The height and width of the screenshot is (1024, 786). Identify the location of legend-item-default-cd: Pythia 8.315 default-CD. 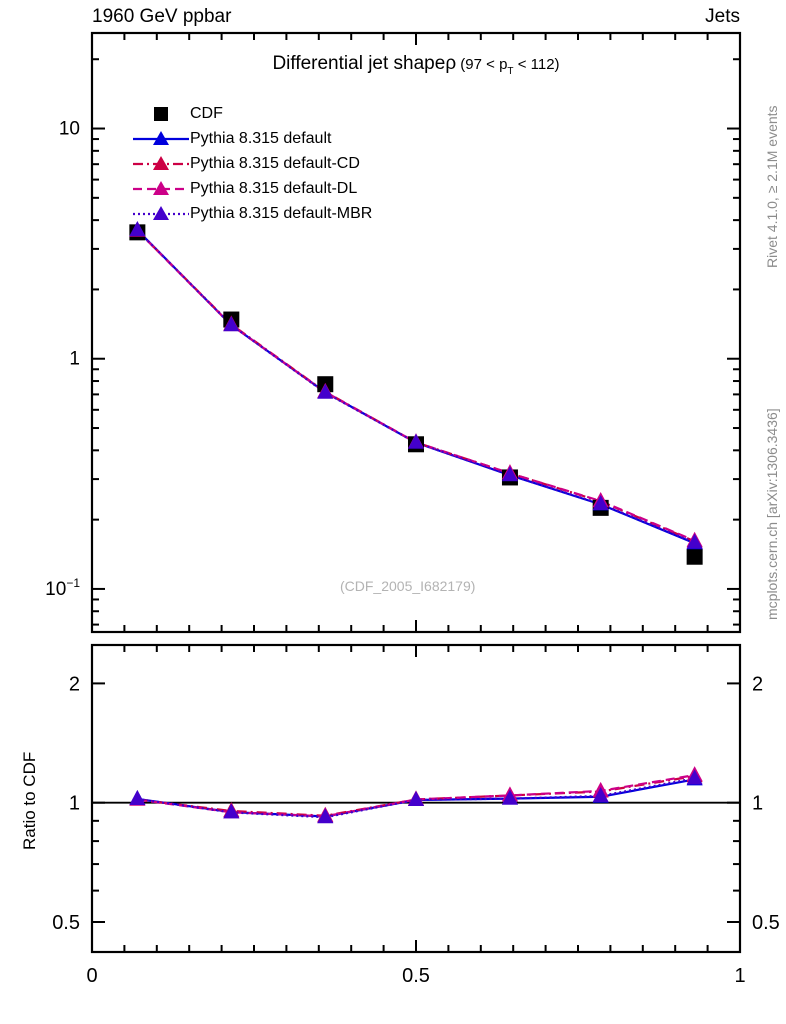
(281, 163).